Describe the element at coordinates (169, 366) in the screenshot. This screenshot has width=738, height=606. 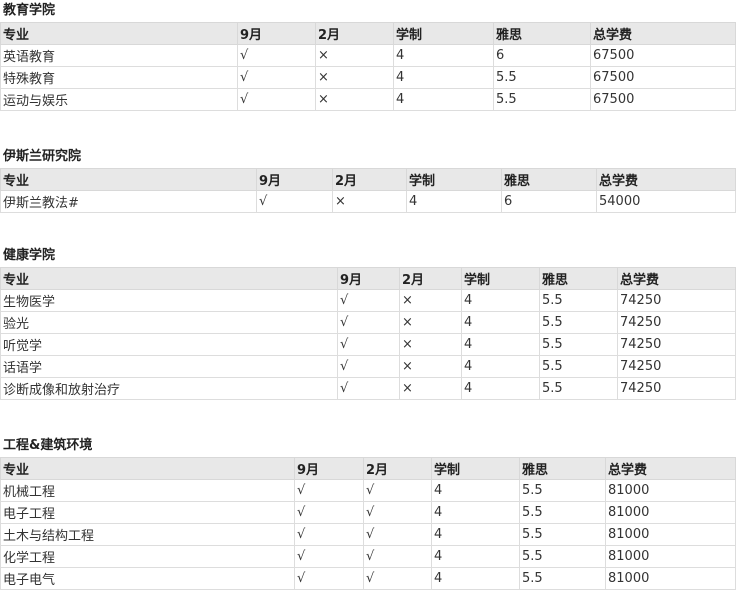
I see `table-cell: 话语学` at that location.